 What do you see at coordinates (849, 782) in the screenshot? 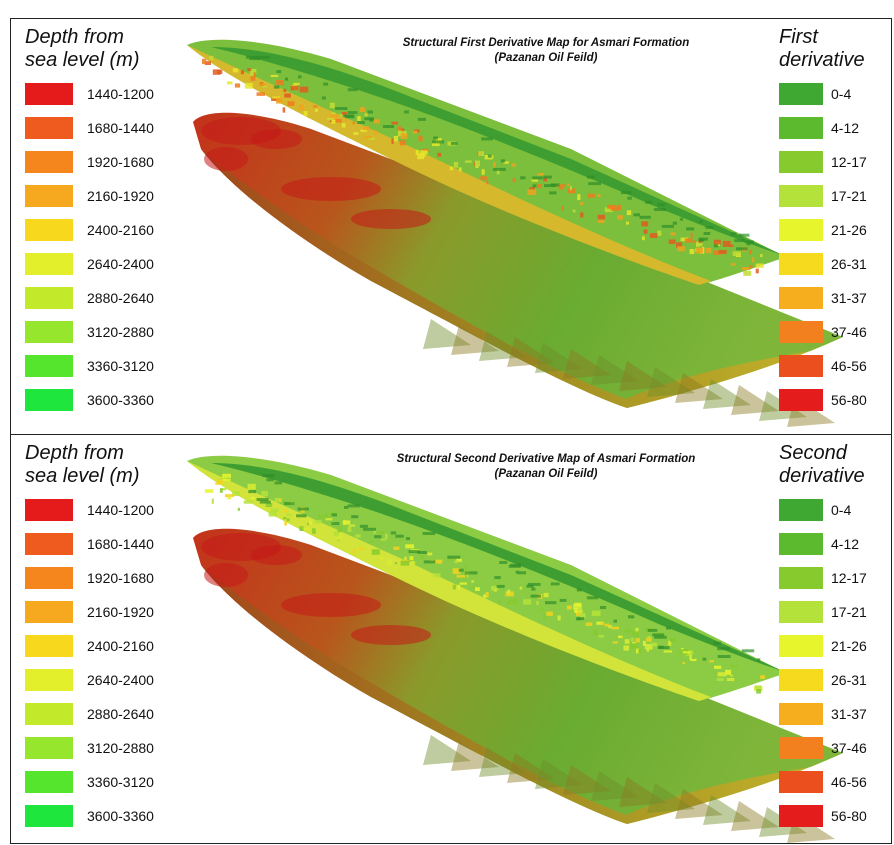
I see `derivative-class-label: 46-56` at bounding box center [849, 782].